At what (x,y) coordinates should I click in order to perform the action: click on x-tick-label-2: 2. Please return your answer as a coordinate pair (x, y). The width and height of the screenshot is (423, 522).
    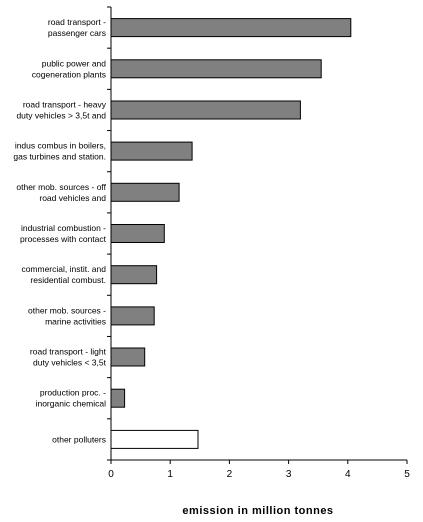
    Looking at the image, I should click on (230, 474).